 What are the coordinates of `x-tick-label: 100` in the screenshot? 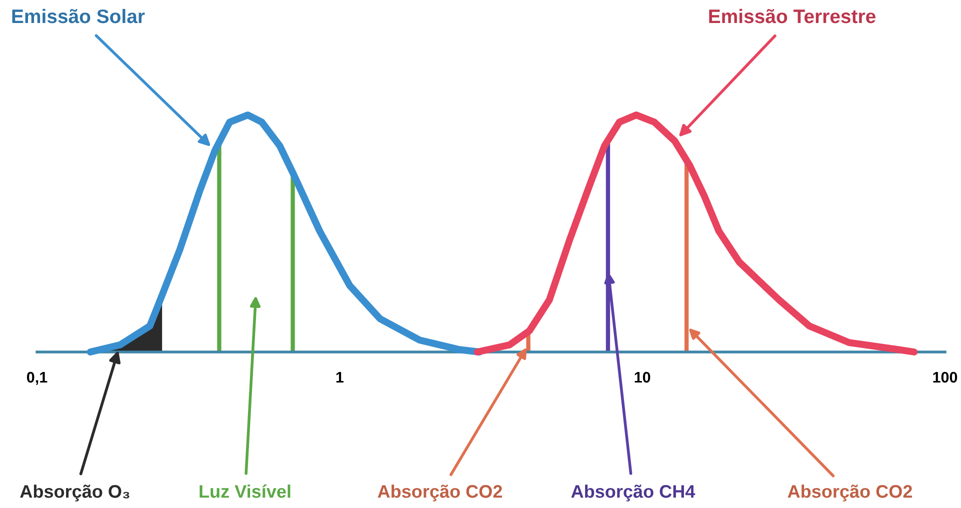 It's located at (945, 377).